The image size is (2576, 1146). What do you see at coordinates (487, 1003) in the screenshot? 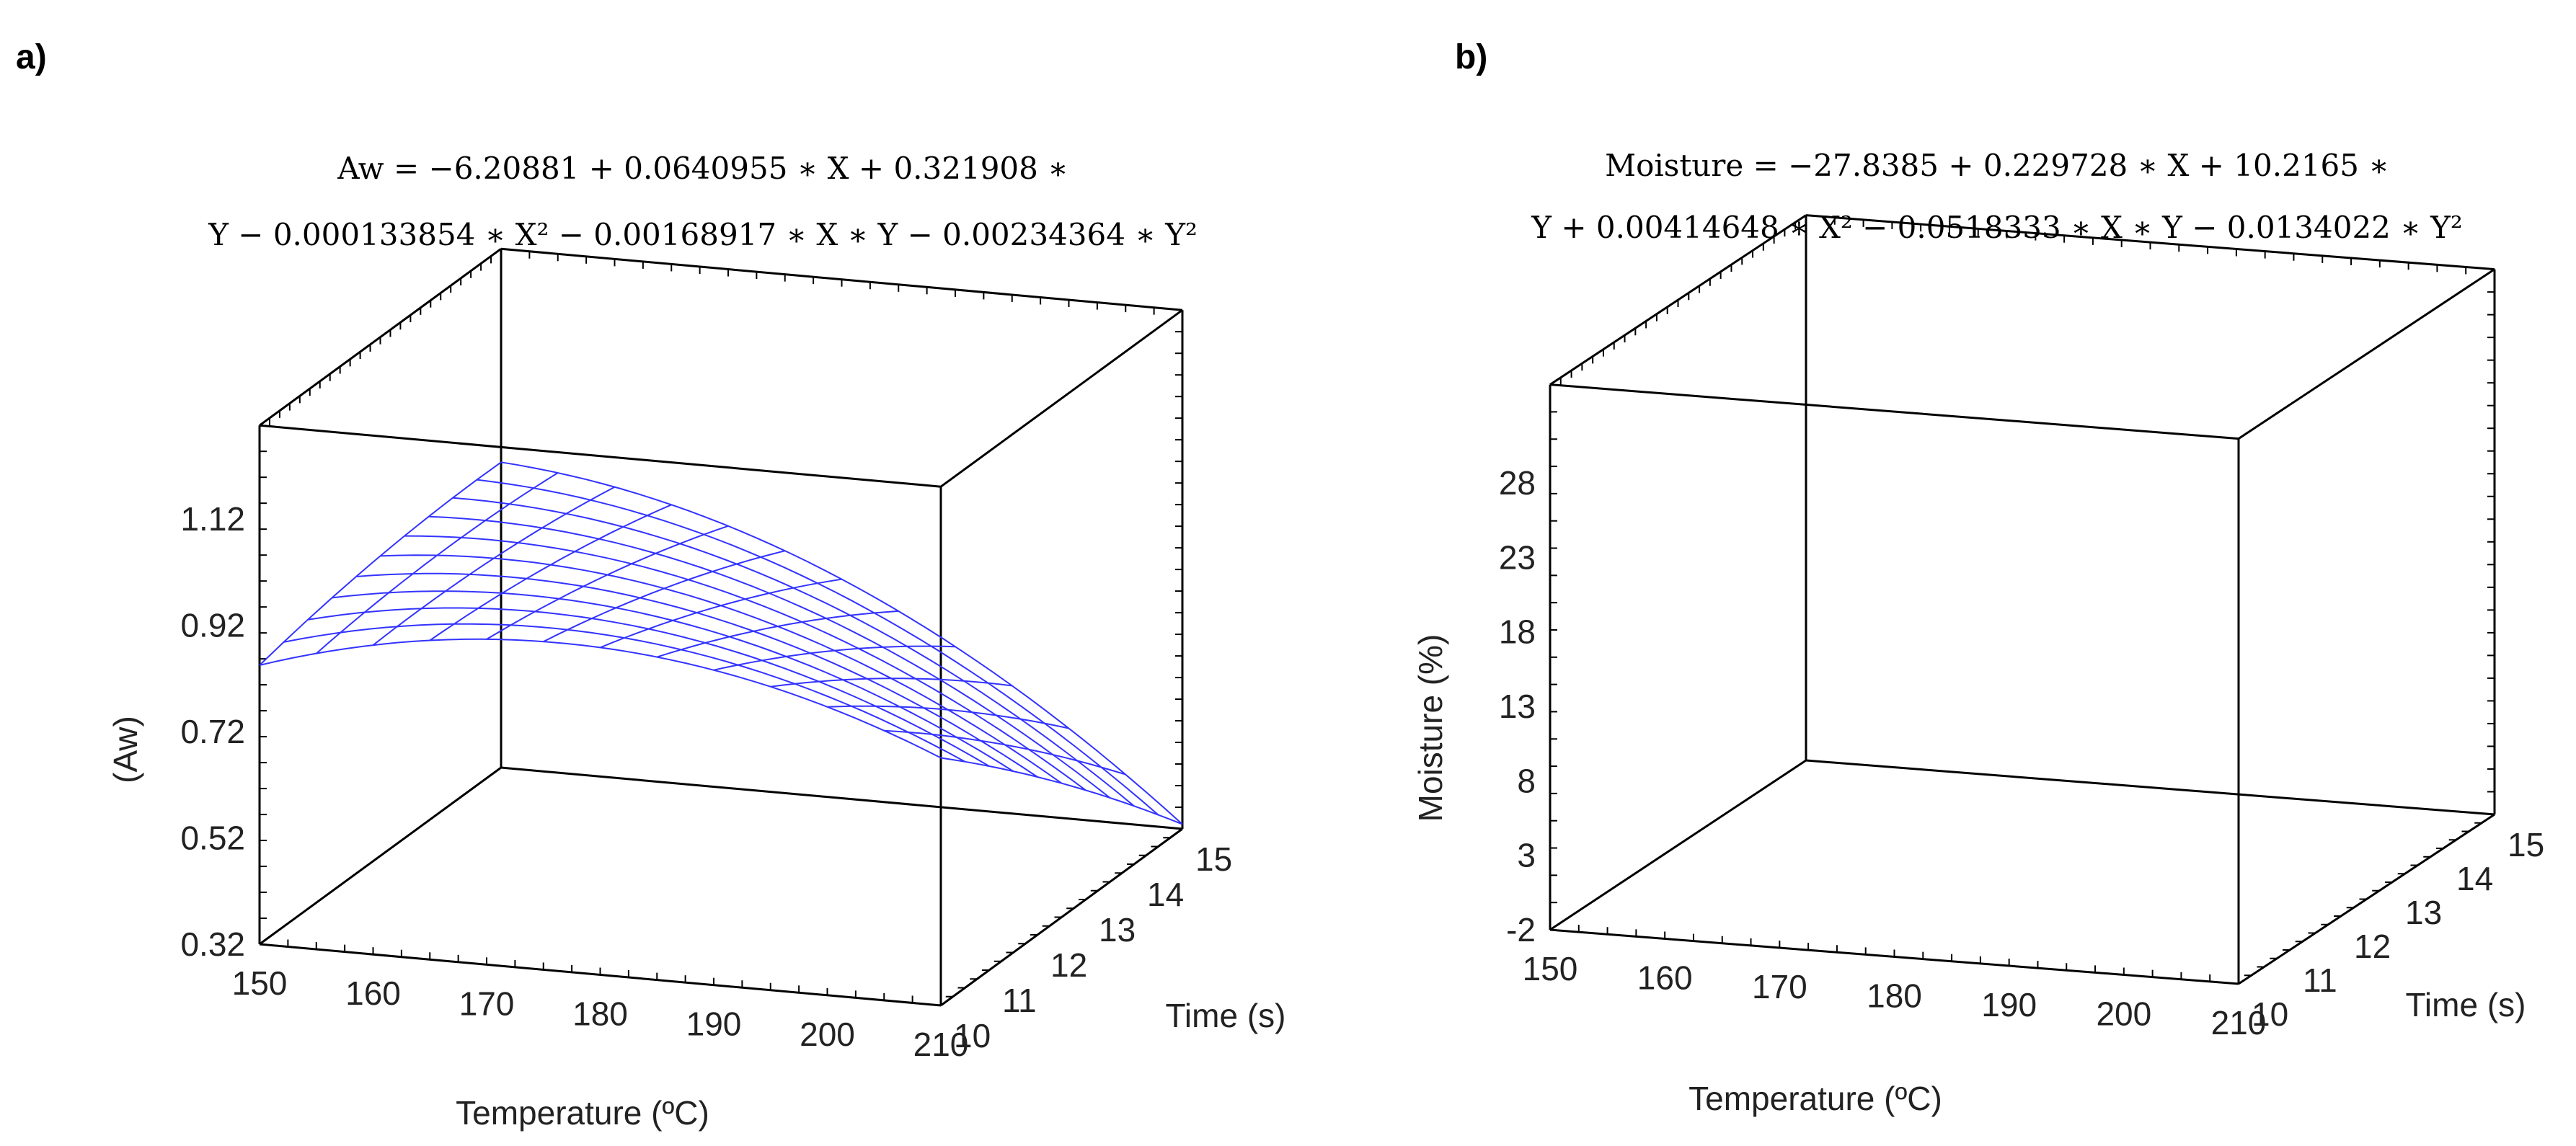
I see `panel-a-x-tick-label: 170` at bounding box center [487, 1003].